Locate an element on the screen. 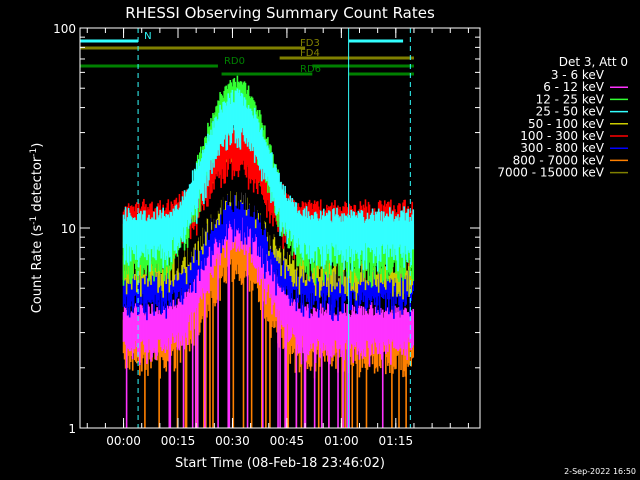  flag-FD3-label: FD3 is located at coordinates (310, 43).